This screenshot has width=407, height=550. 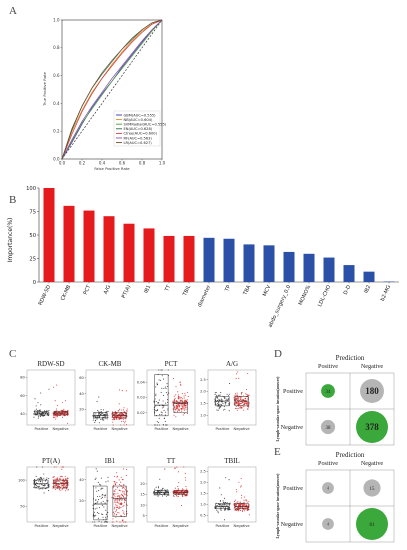 I want to click on roc-xtick-label: 0.8, so click(x=142, y=163).